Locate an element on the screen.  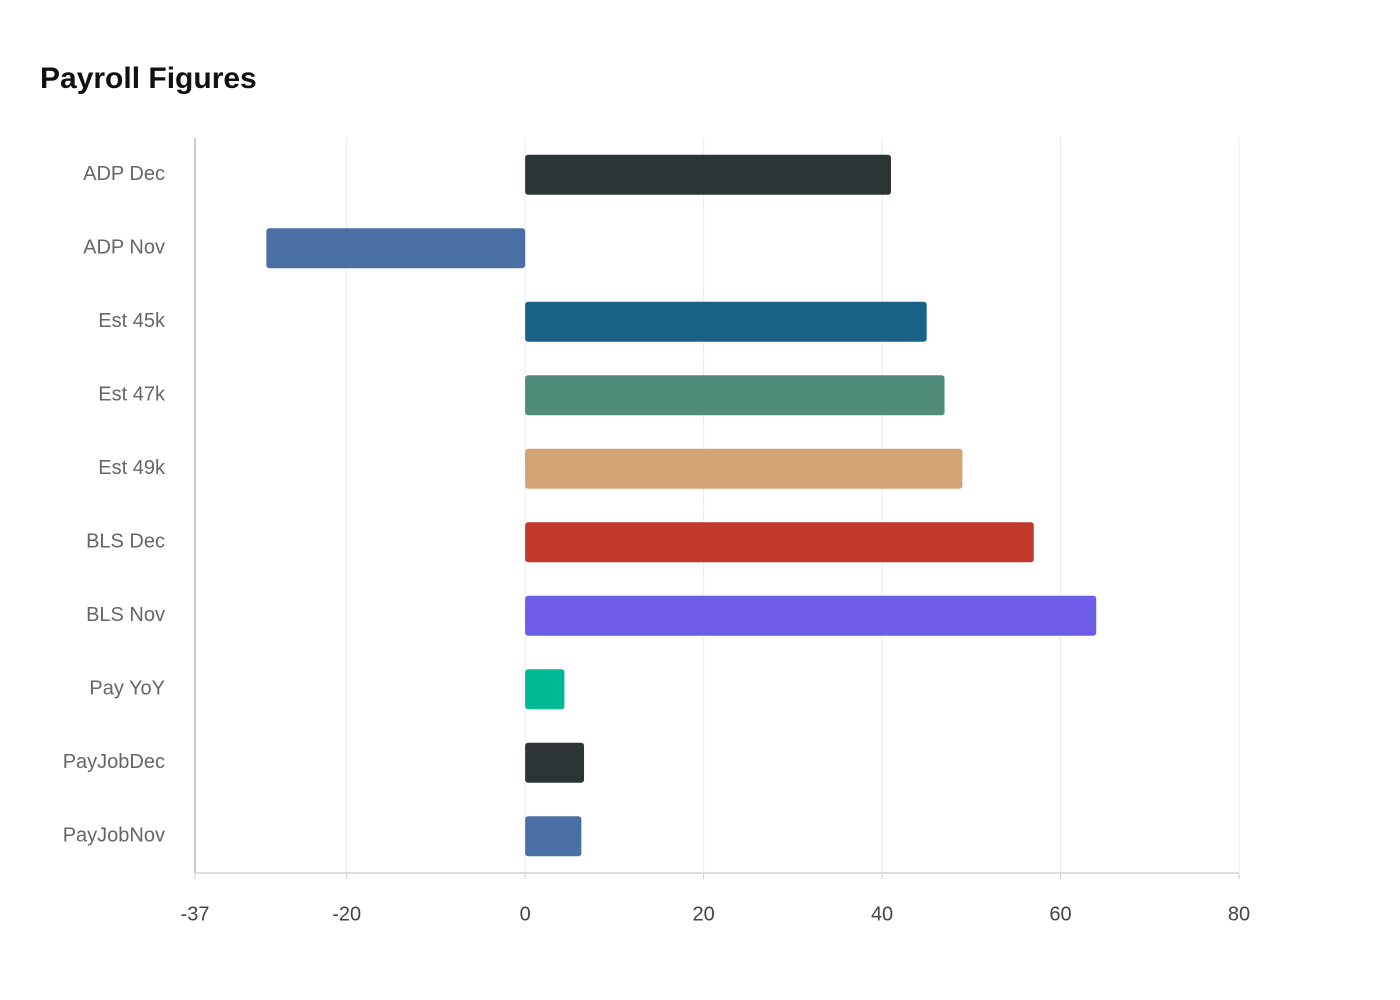
y-tick-label: Est 45k is located at coordinates (132, 321).